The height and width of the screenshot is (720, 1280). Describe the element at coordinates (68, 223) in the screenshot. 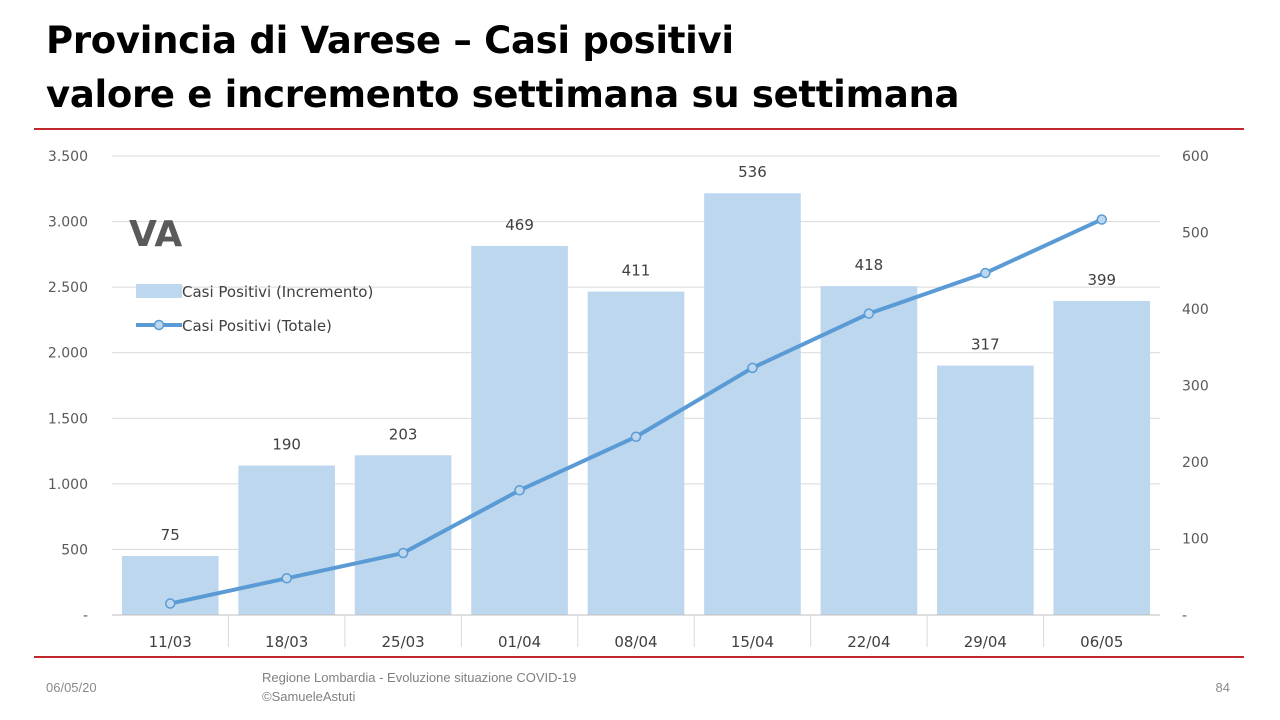

I see `left-axis-tick-label: 3.000` at that location.